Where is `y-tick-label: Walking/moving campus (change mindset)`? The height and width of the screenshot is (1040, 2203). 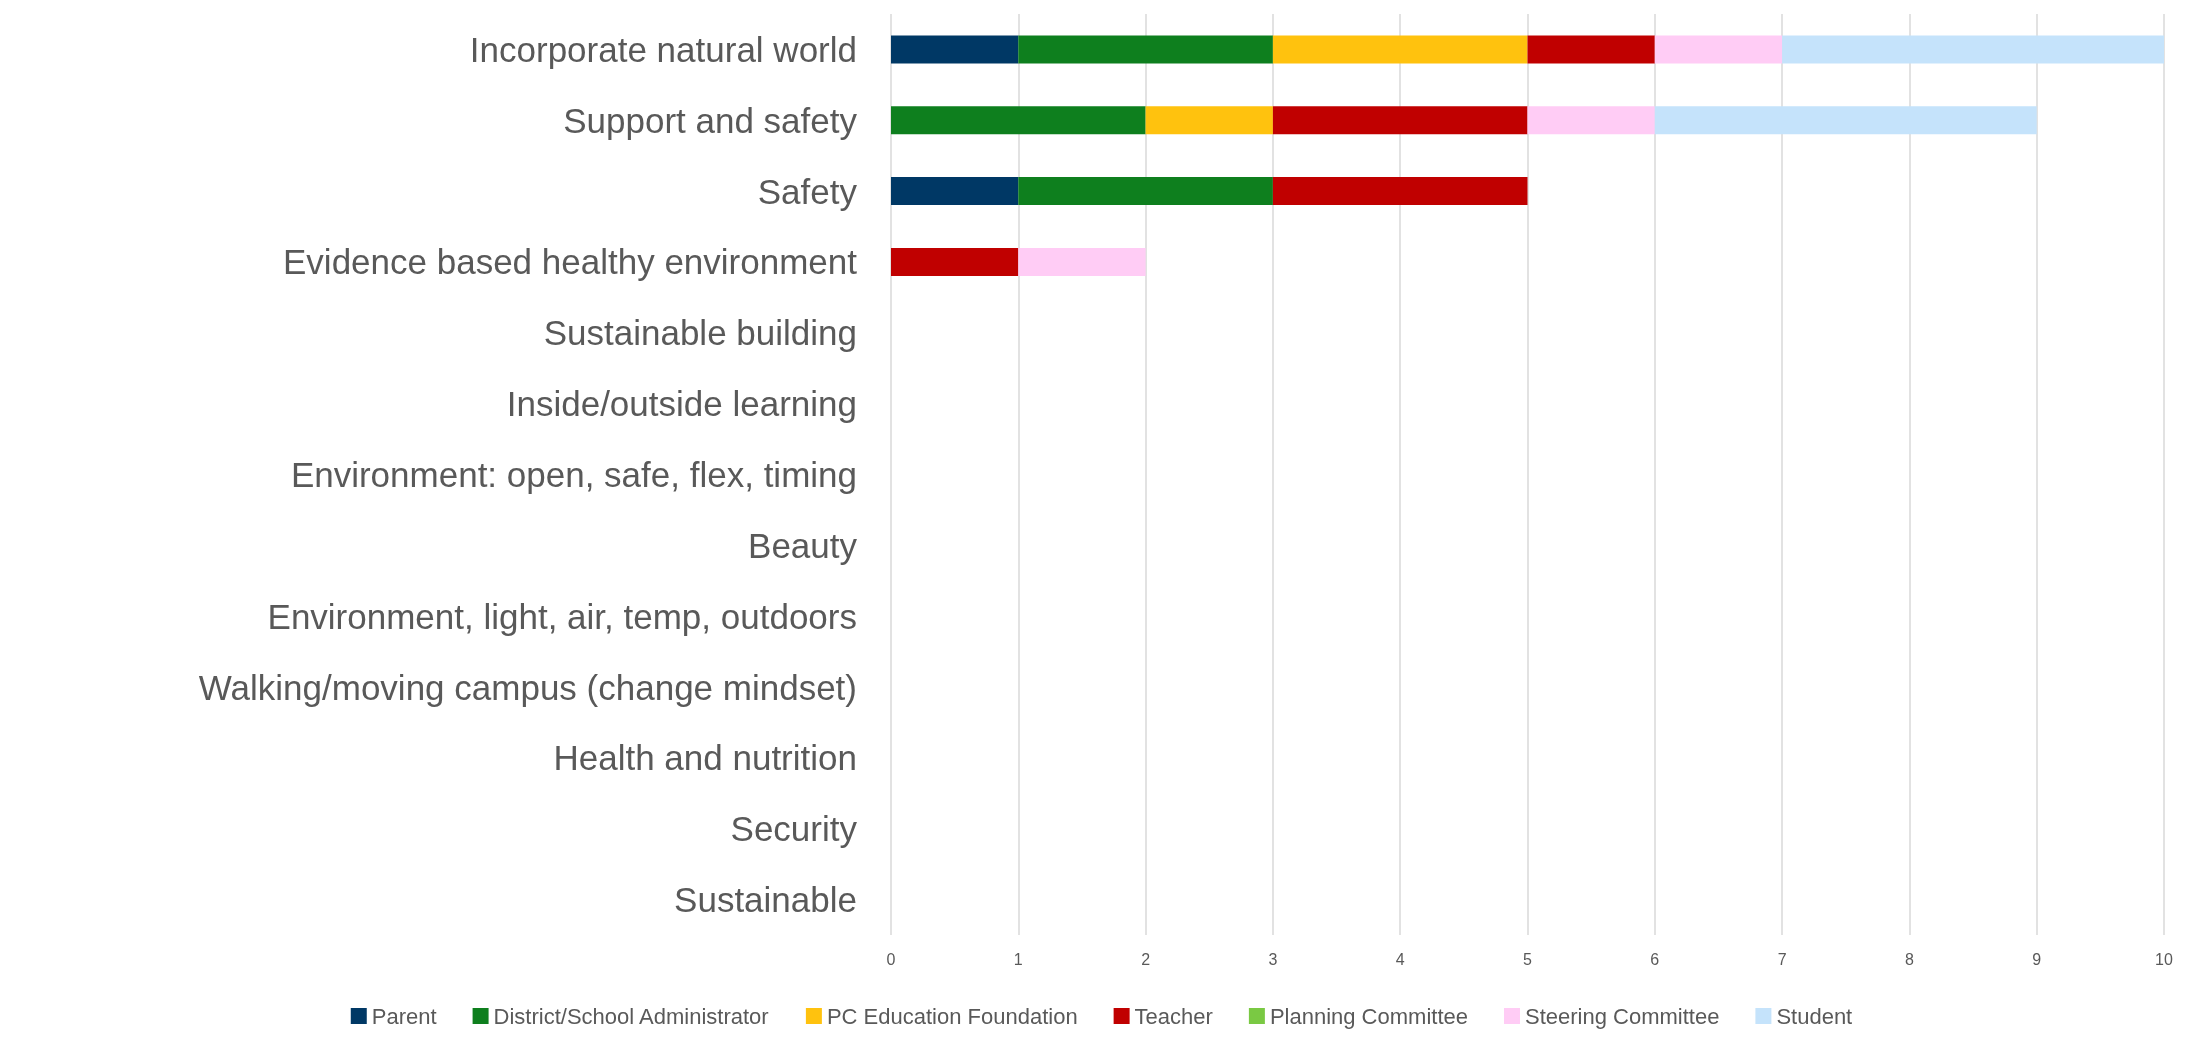
y-tick-label: Walking/moving campus (change mindset) is located at coordinates (527, 687).